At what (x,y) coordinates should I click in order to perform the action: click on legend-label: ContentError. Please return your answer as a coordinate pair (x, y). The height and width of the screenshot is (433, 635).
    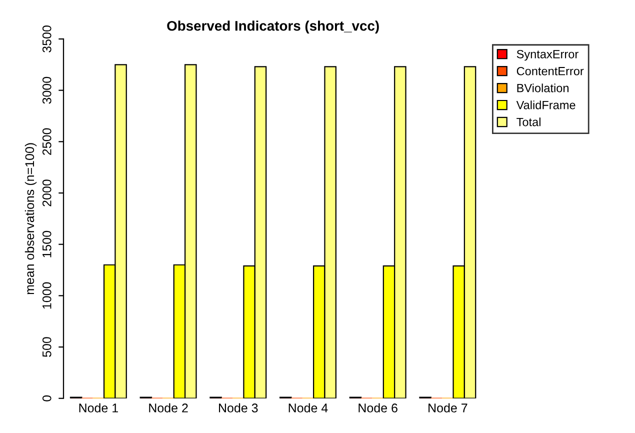
    Looking at the image, I should click on (550, 71).